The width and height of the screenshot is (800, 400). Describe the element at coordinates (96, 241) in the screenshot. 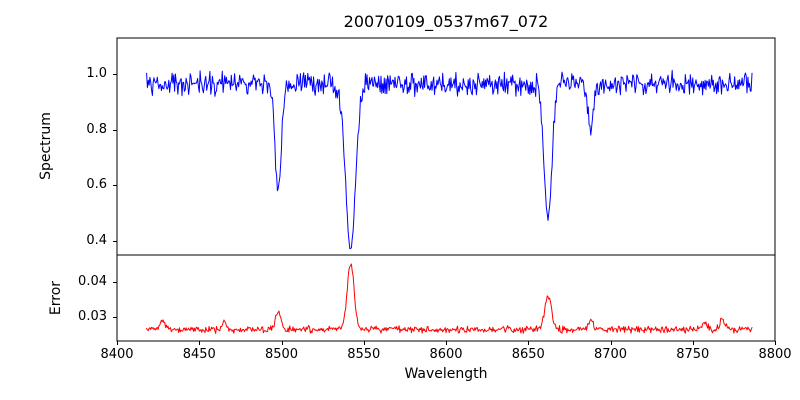

I see `spectrum-y-tick-label: 0.4` at that location.